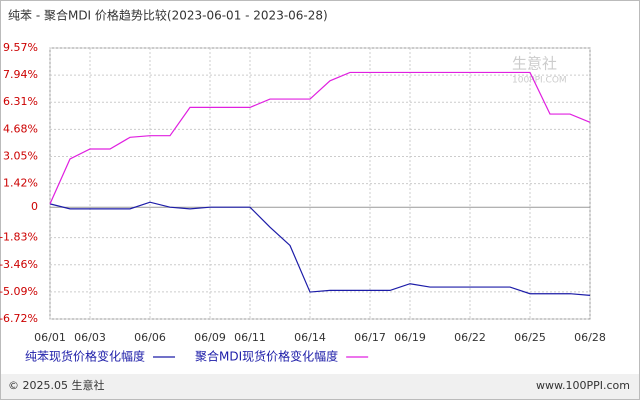  I want to click on watermark-url: 100PPI.COM, so click(539, 81).